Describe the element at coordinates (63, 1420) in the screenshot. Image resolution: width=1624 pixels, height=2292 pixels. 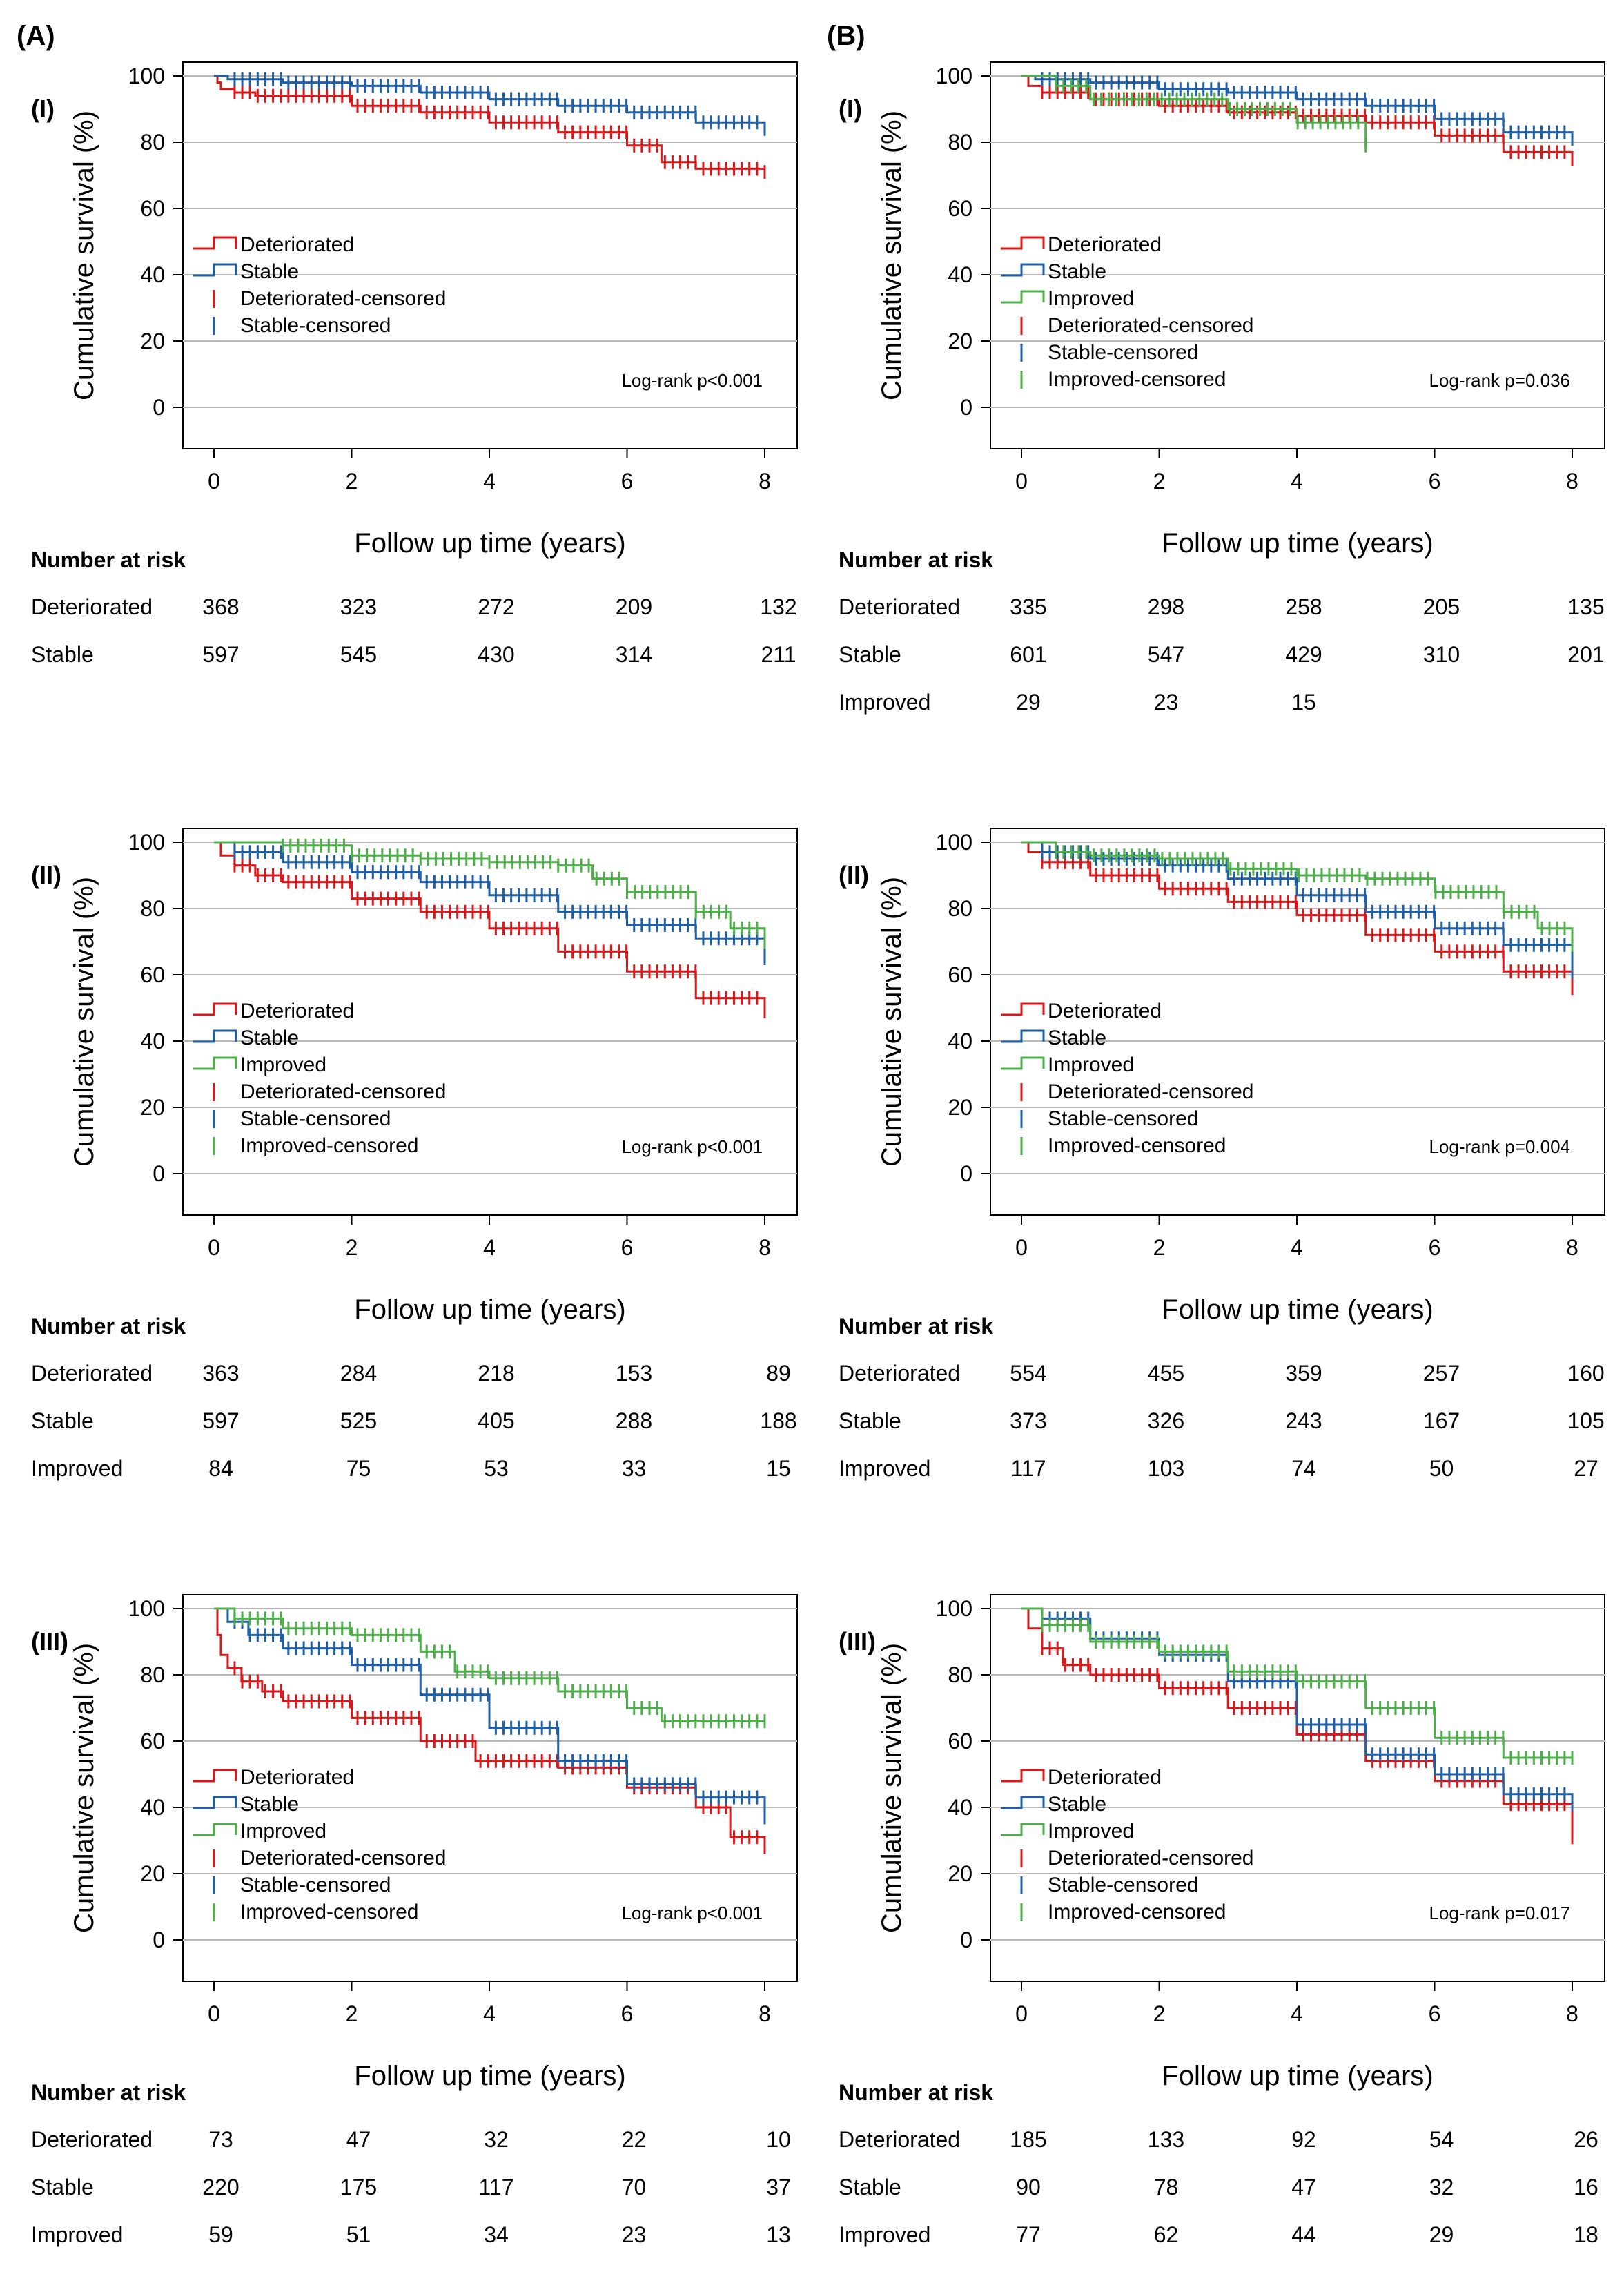
I see `risk-row-label: Stable` at that location.